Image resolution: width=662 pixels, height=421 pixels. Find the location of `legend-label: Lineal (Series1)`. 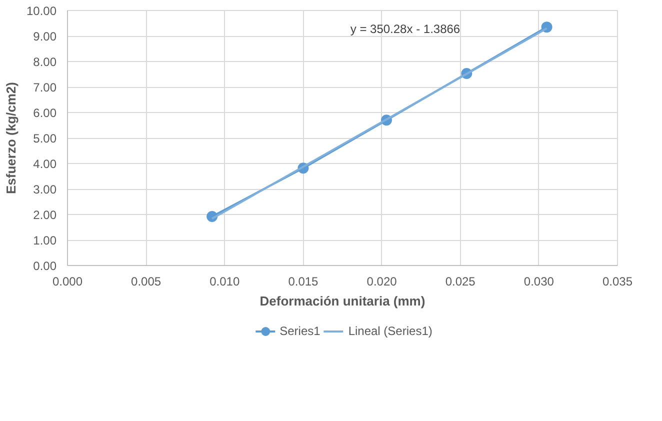

legend-label: Lineal (Series1) is located at coordinates (390, 331).